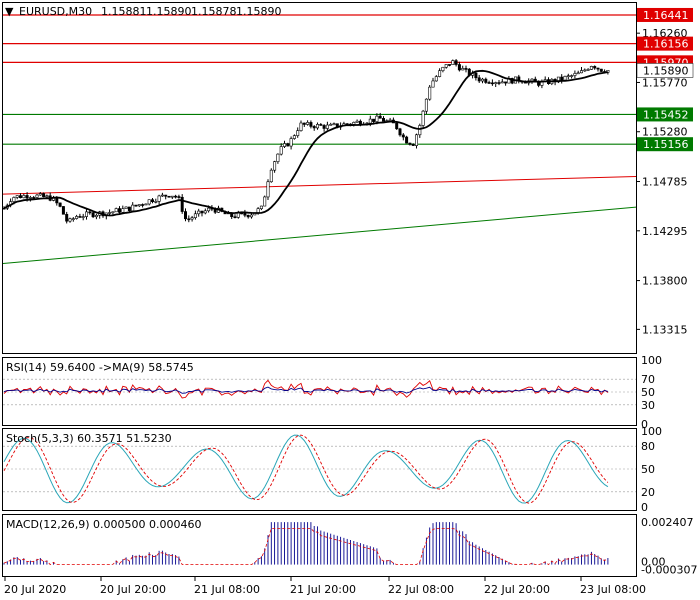  What do you see at coordinates (665, 281) in the screenshot?
I see `price-tick-label: 1.13800` at bounding box center [665, 281].